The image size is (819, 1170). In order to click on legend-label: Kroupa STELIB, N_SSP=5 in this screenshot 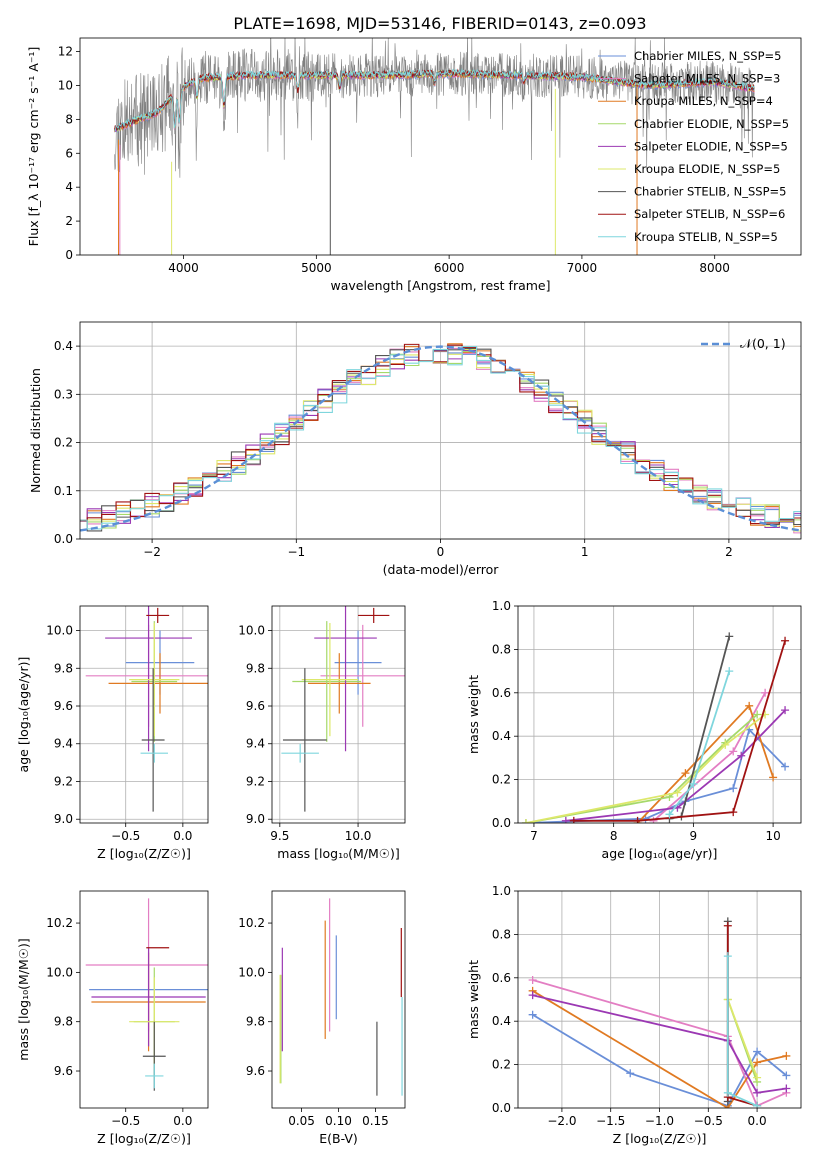, I will do `click(706, 237)`.